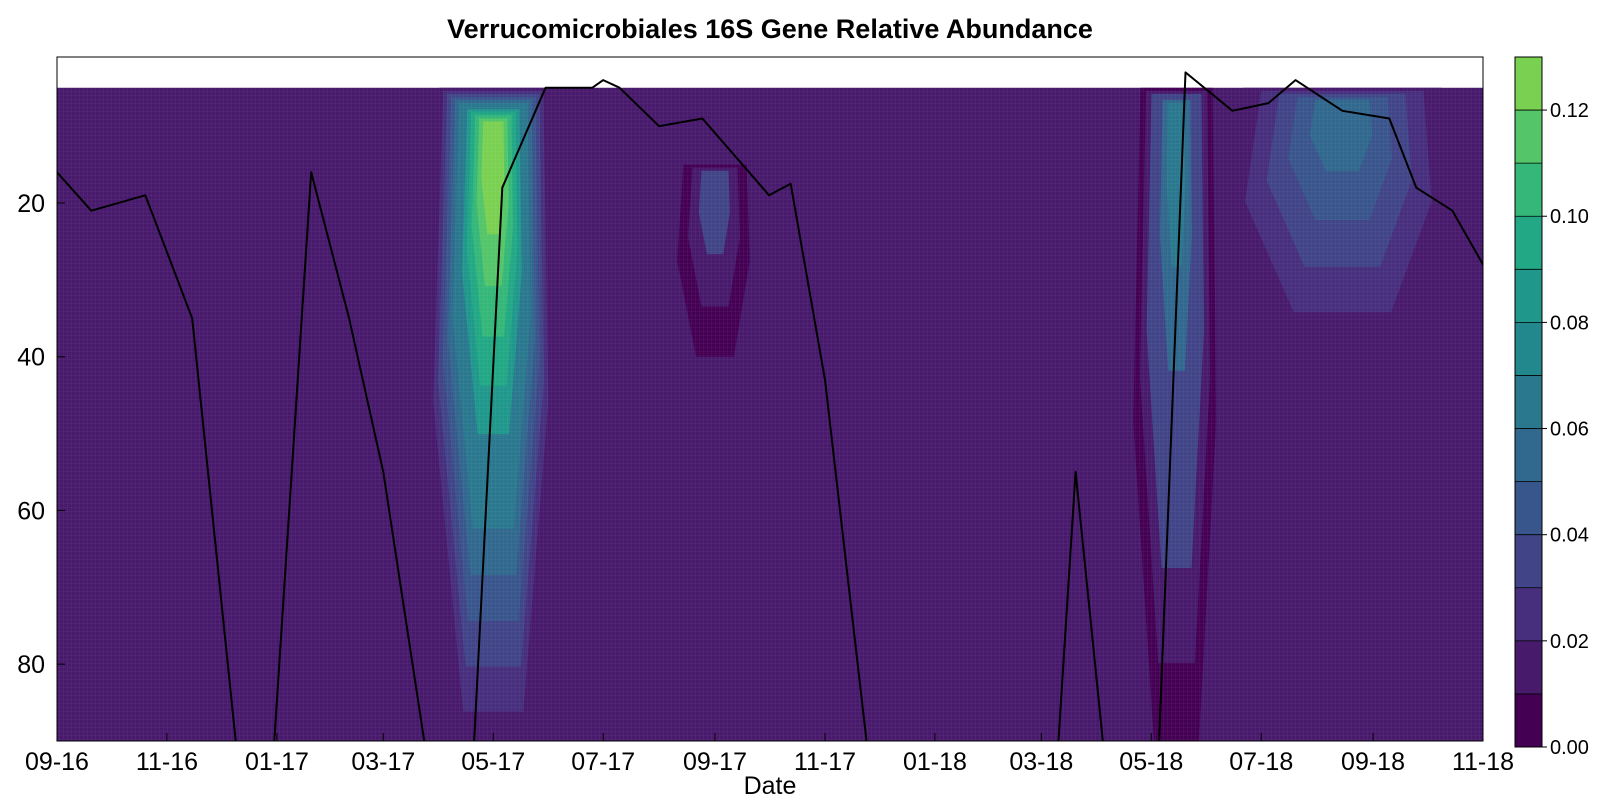 The width and height of the screenshot is (1600, 800). I want to click on x-tick-label: 09-16, so click(57, 762).